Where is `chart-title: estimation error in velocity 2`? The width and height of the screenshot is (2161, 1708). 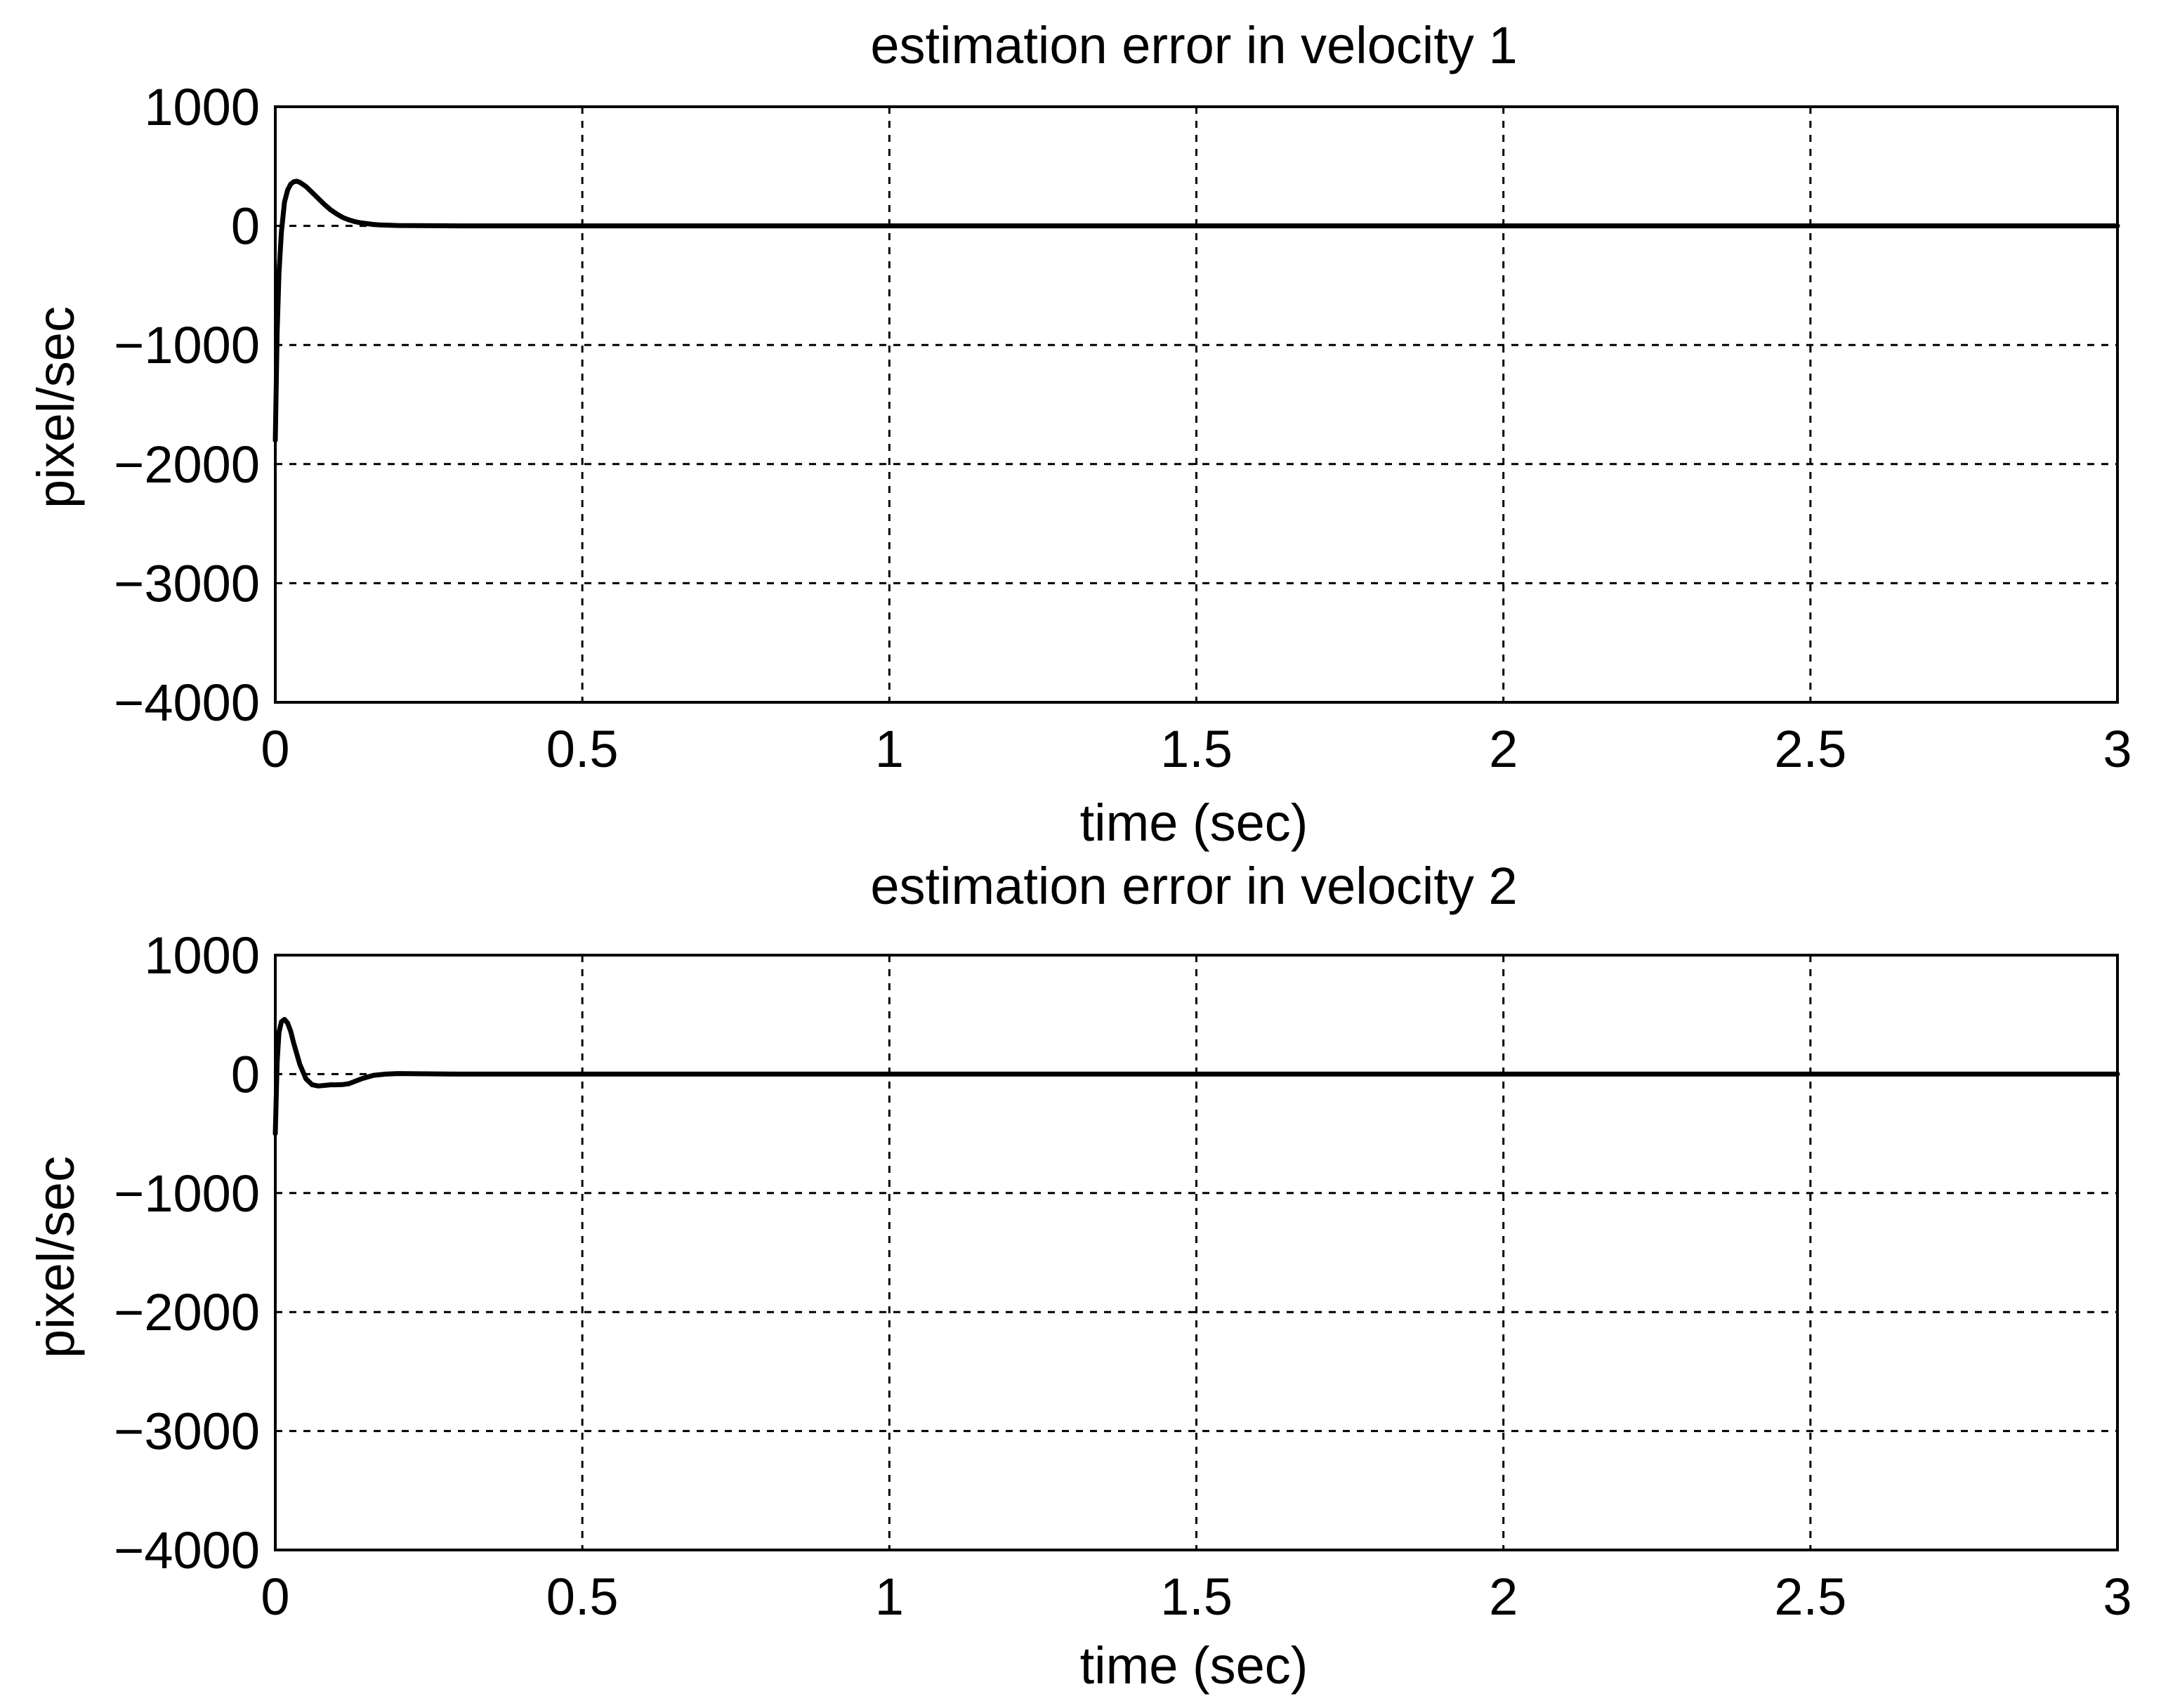
chart-title: estimation error in velocity 2 is located at coordinates (1193, 886).